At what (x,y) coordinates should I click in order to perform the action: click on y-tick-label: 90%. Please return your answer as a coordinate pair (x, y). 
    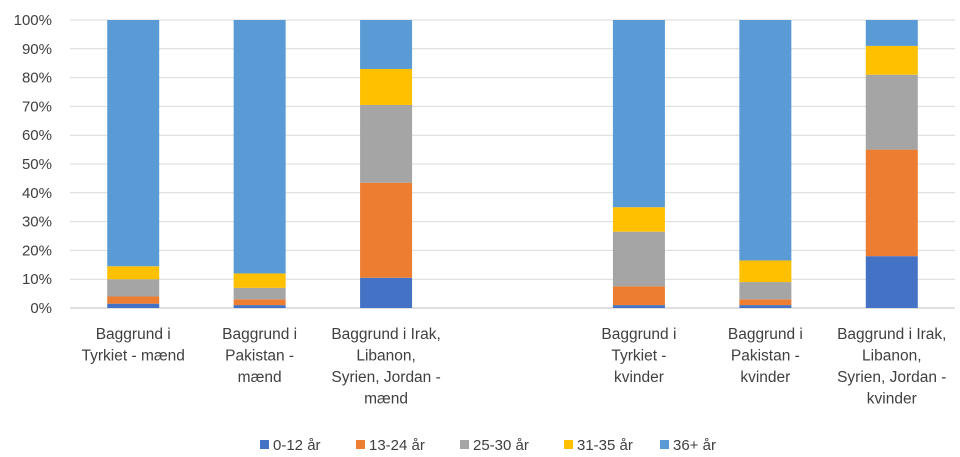
    Looking at the image, I should click on (37, 49).